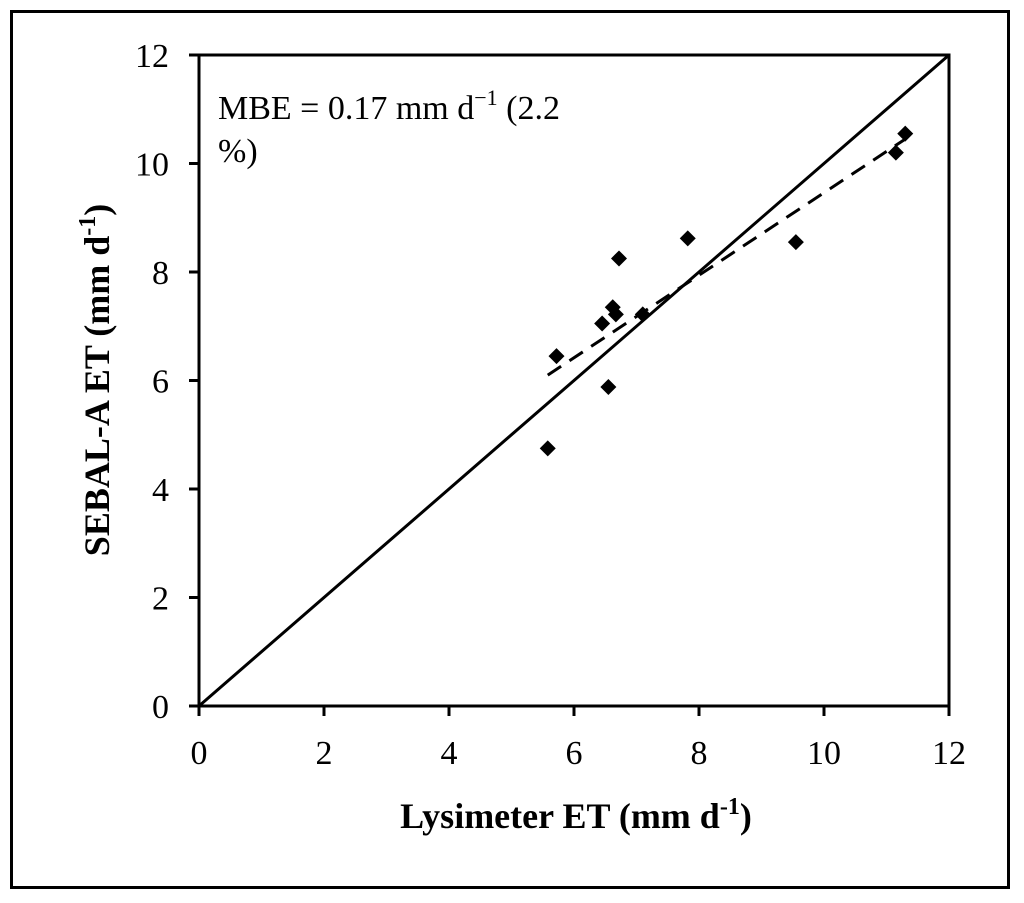  I want to click on x-tick-label: 2, so click(324, 753).